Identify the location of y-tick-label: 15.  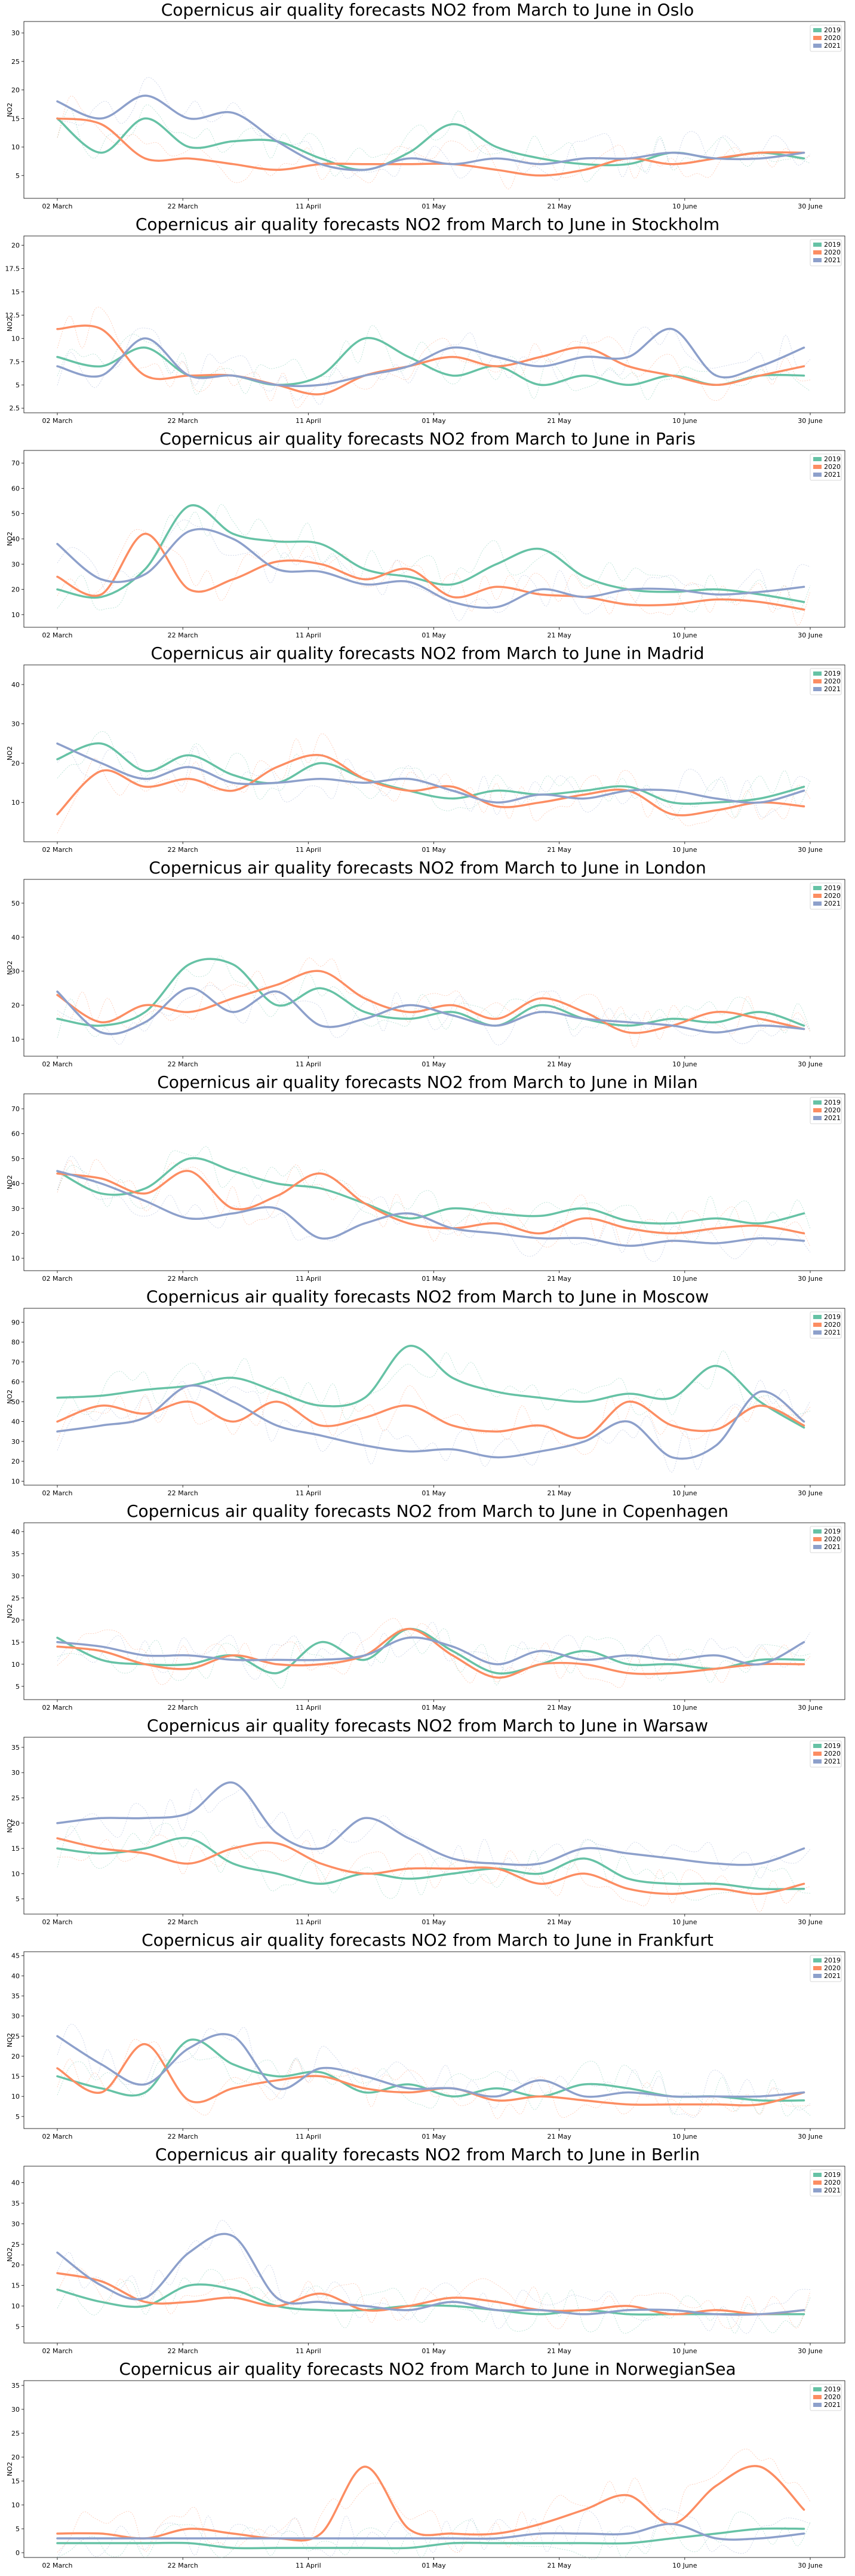
(15, 2286).